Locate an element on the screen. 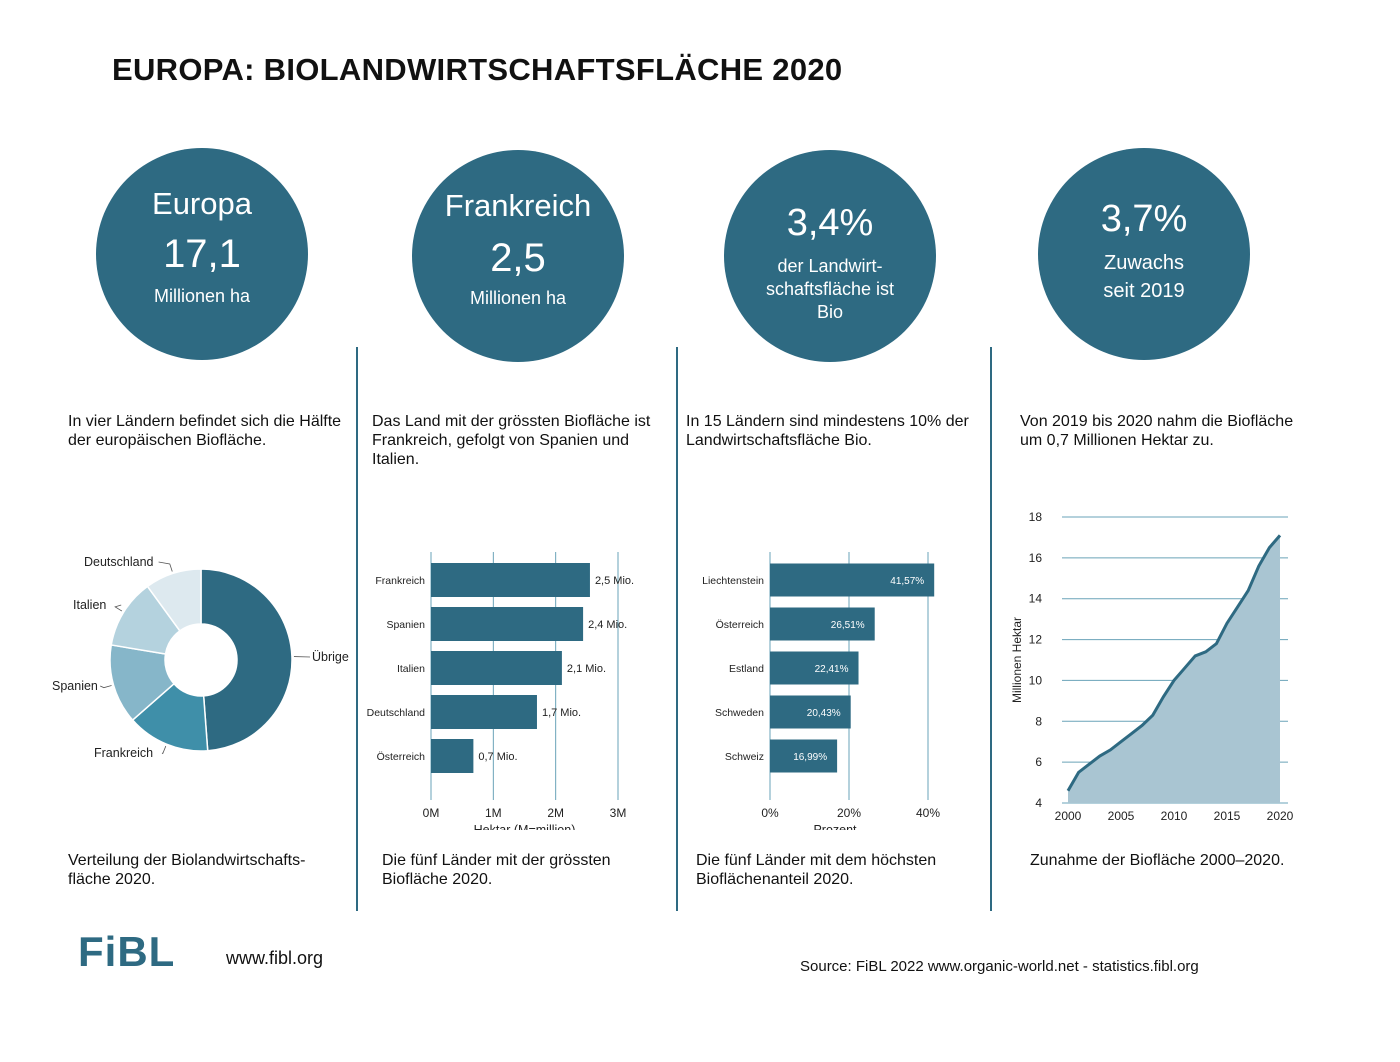 Image resolution: width=1400 pixels, height=1062 pixels. tick-label: 3M is located at coordinates (618, 813).